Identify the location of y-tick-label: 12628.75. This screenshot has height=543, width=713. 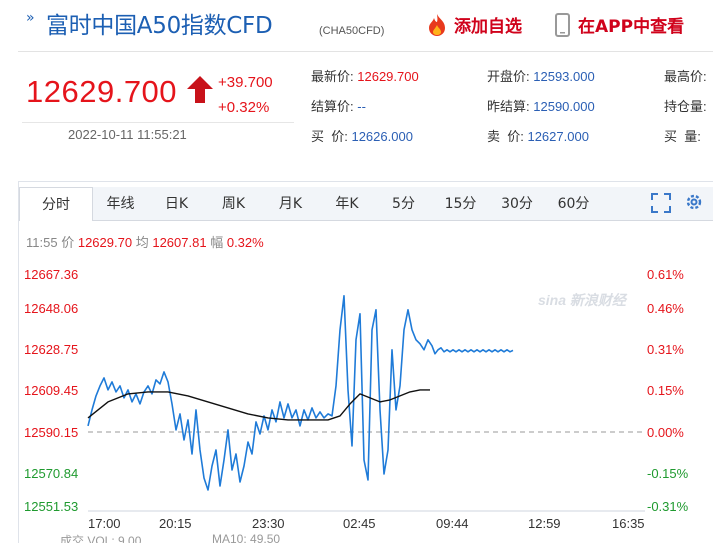
(51, 349).